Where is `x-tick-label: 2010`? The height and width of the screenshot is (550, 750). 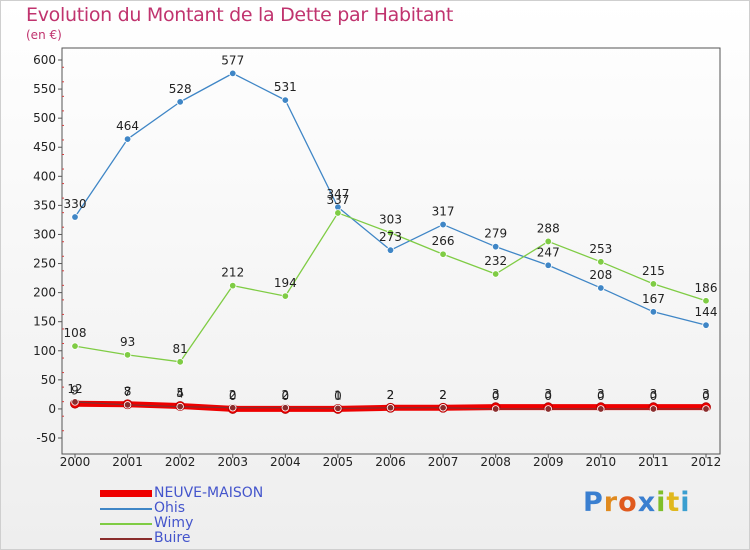 x-tick-label: 2010 is located at coordinates (601, 462).